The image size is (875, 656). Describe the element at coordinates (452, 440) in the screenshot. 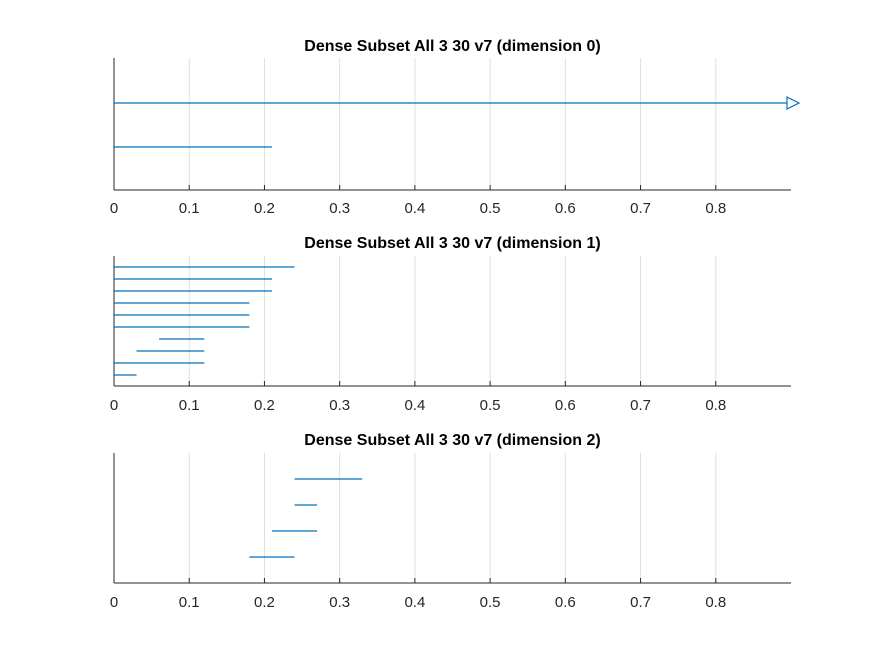

I see `chart-title: Dense Subset All 3 30 v7 (dimension 2)` at that location.